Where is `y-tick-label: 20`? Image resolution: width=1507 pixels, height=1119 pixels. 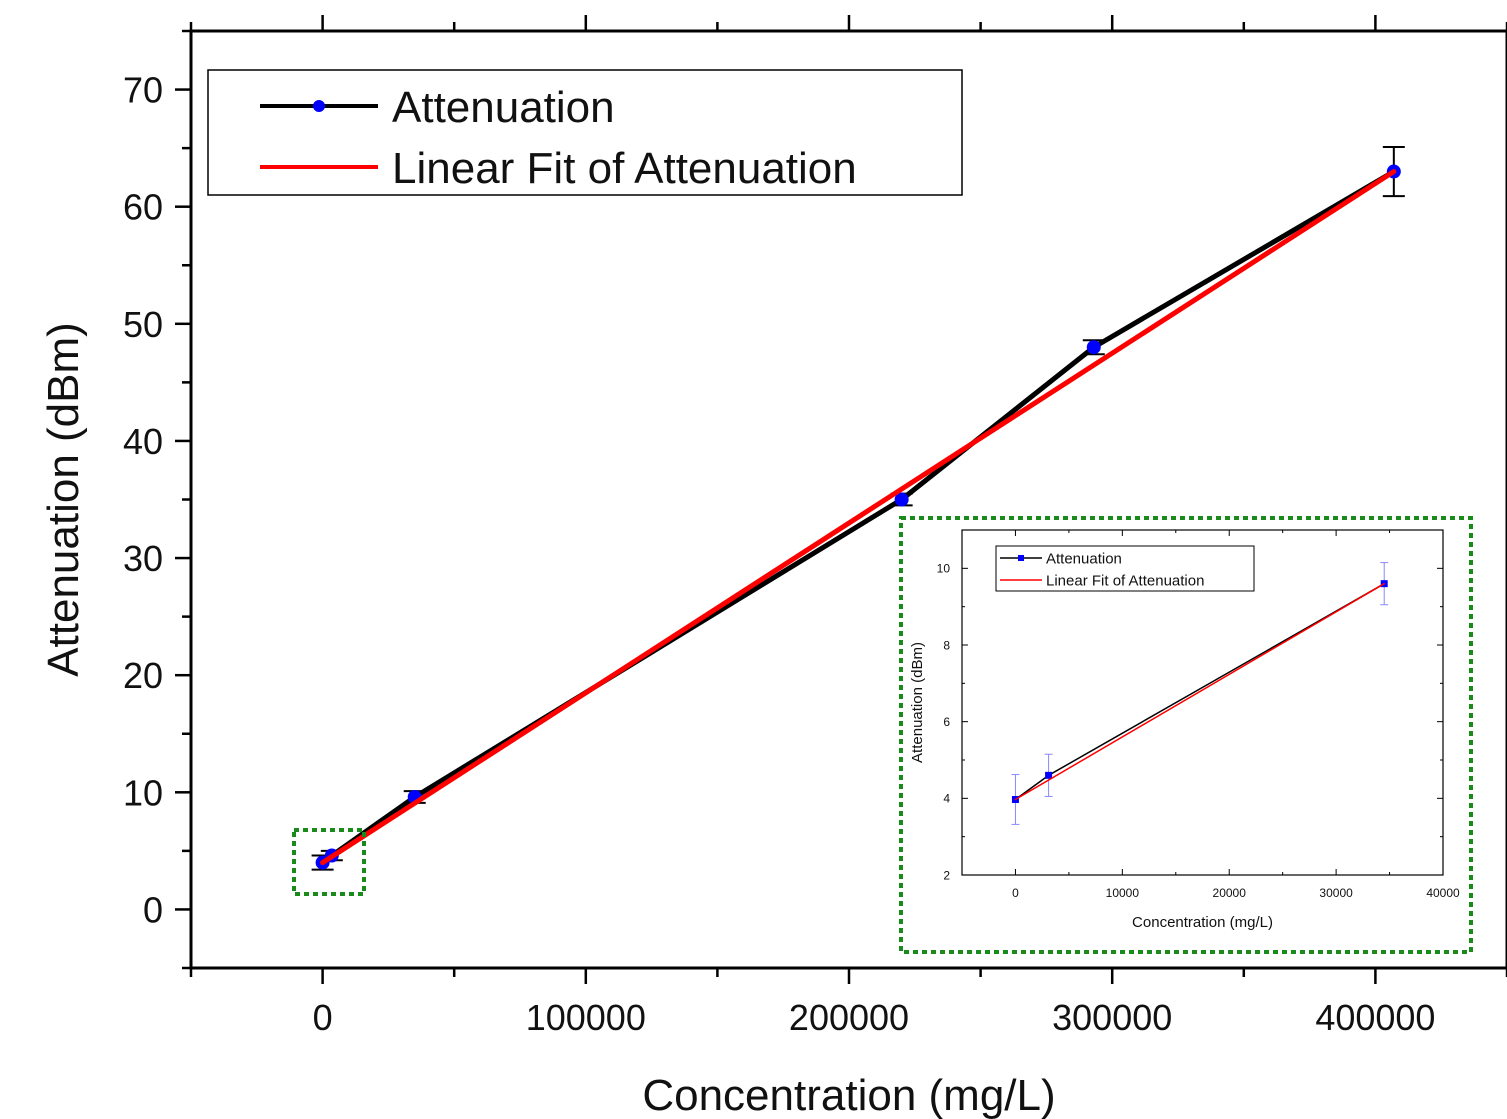
y-tick-label: 20 is located at coordinates (143, 675).